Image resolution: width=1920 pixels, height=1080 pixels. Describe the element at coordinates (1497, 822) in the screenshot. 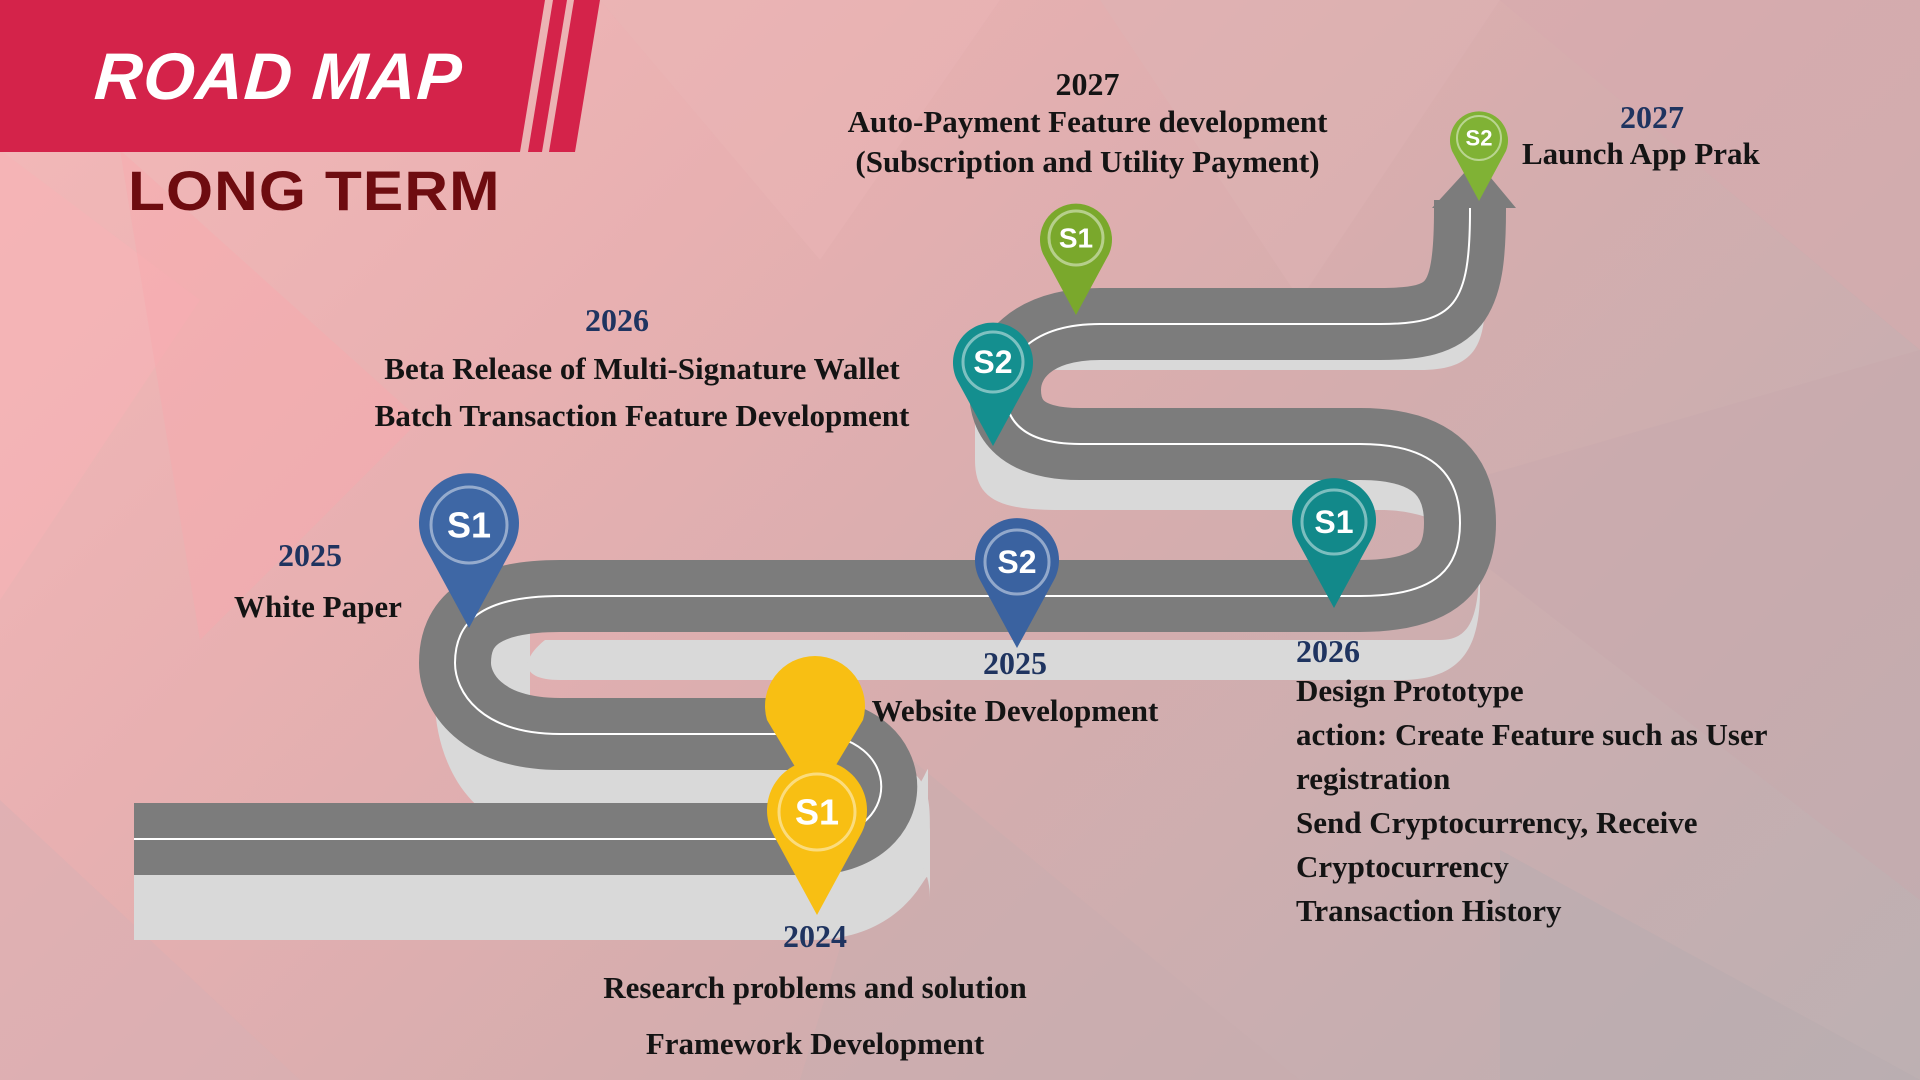

I see `milestone-line: Send Cryptocurrency, Receive` at that location.